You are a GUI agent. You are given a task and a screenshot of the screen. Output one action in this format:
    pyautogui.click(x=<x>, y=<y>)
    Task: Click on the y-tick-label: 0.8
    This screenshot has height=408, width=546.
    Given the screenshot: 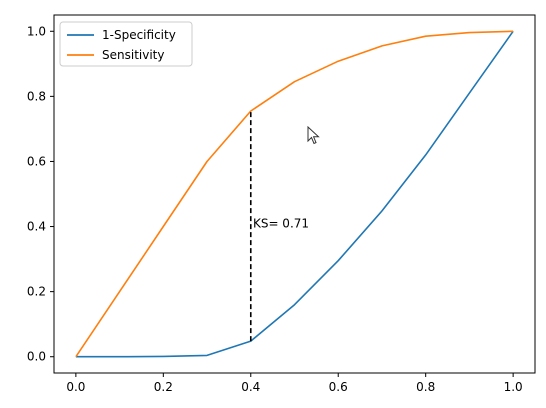 What is the action you would take?
    pyautogui.click(x=36, y=96)
    